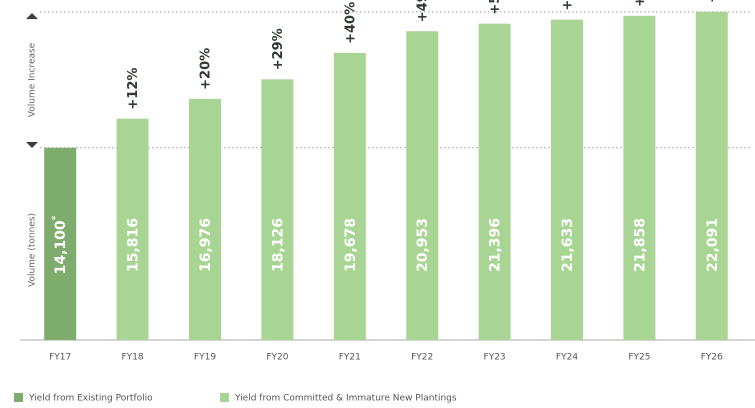 Image resolution: width=755 pixels, height=408 pixels. Describe the element at coordinates (350, 358) in the screenshot. I see `x-tick-label: FY21` at that location.